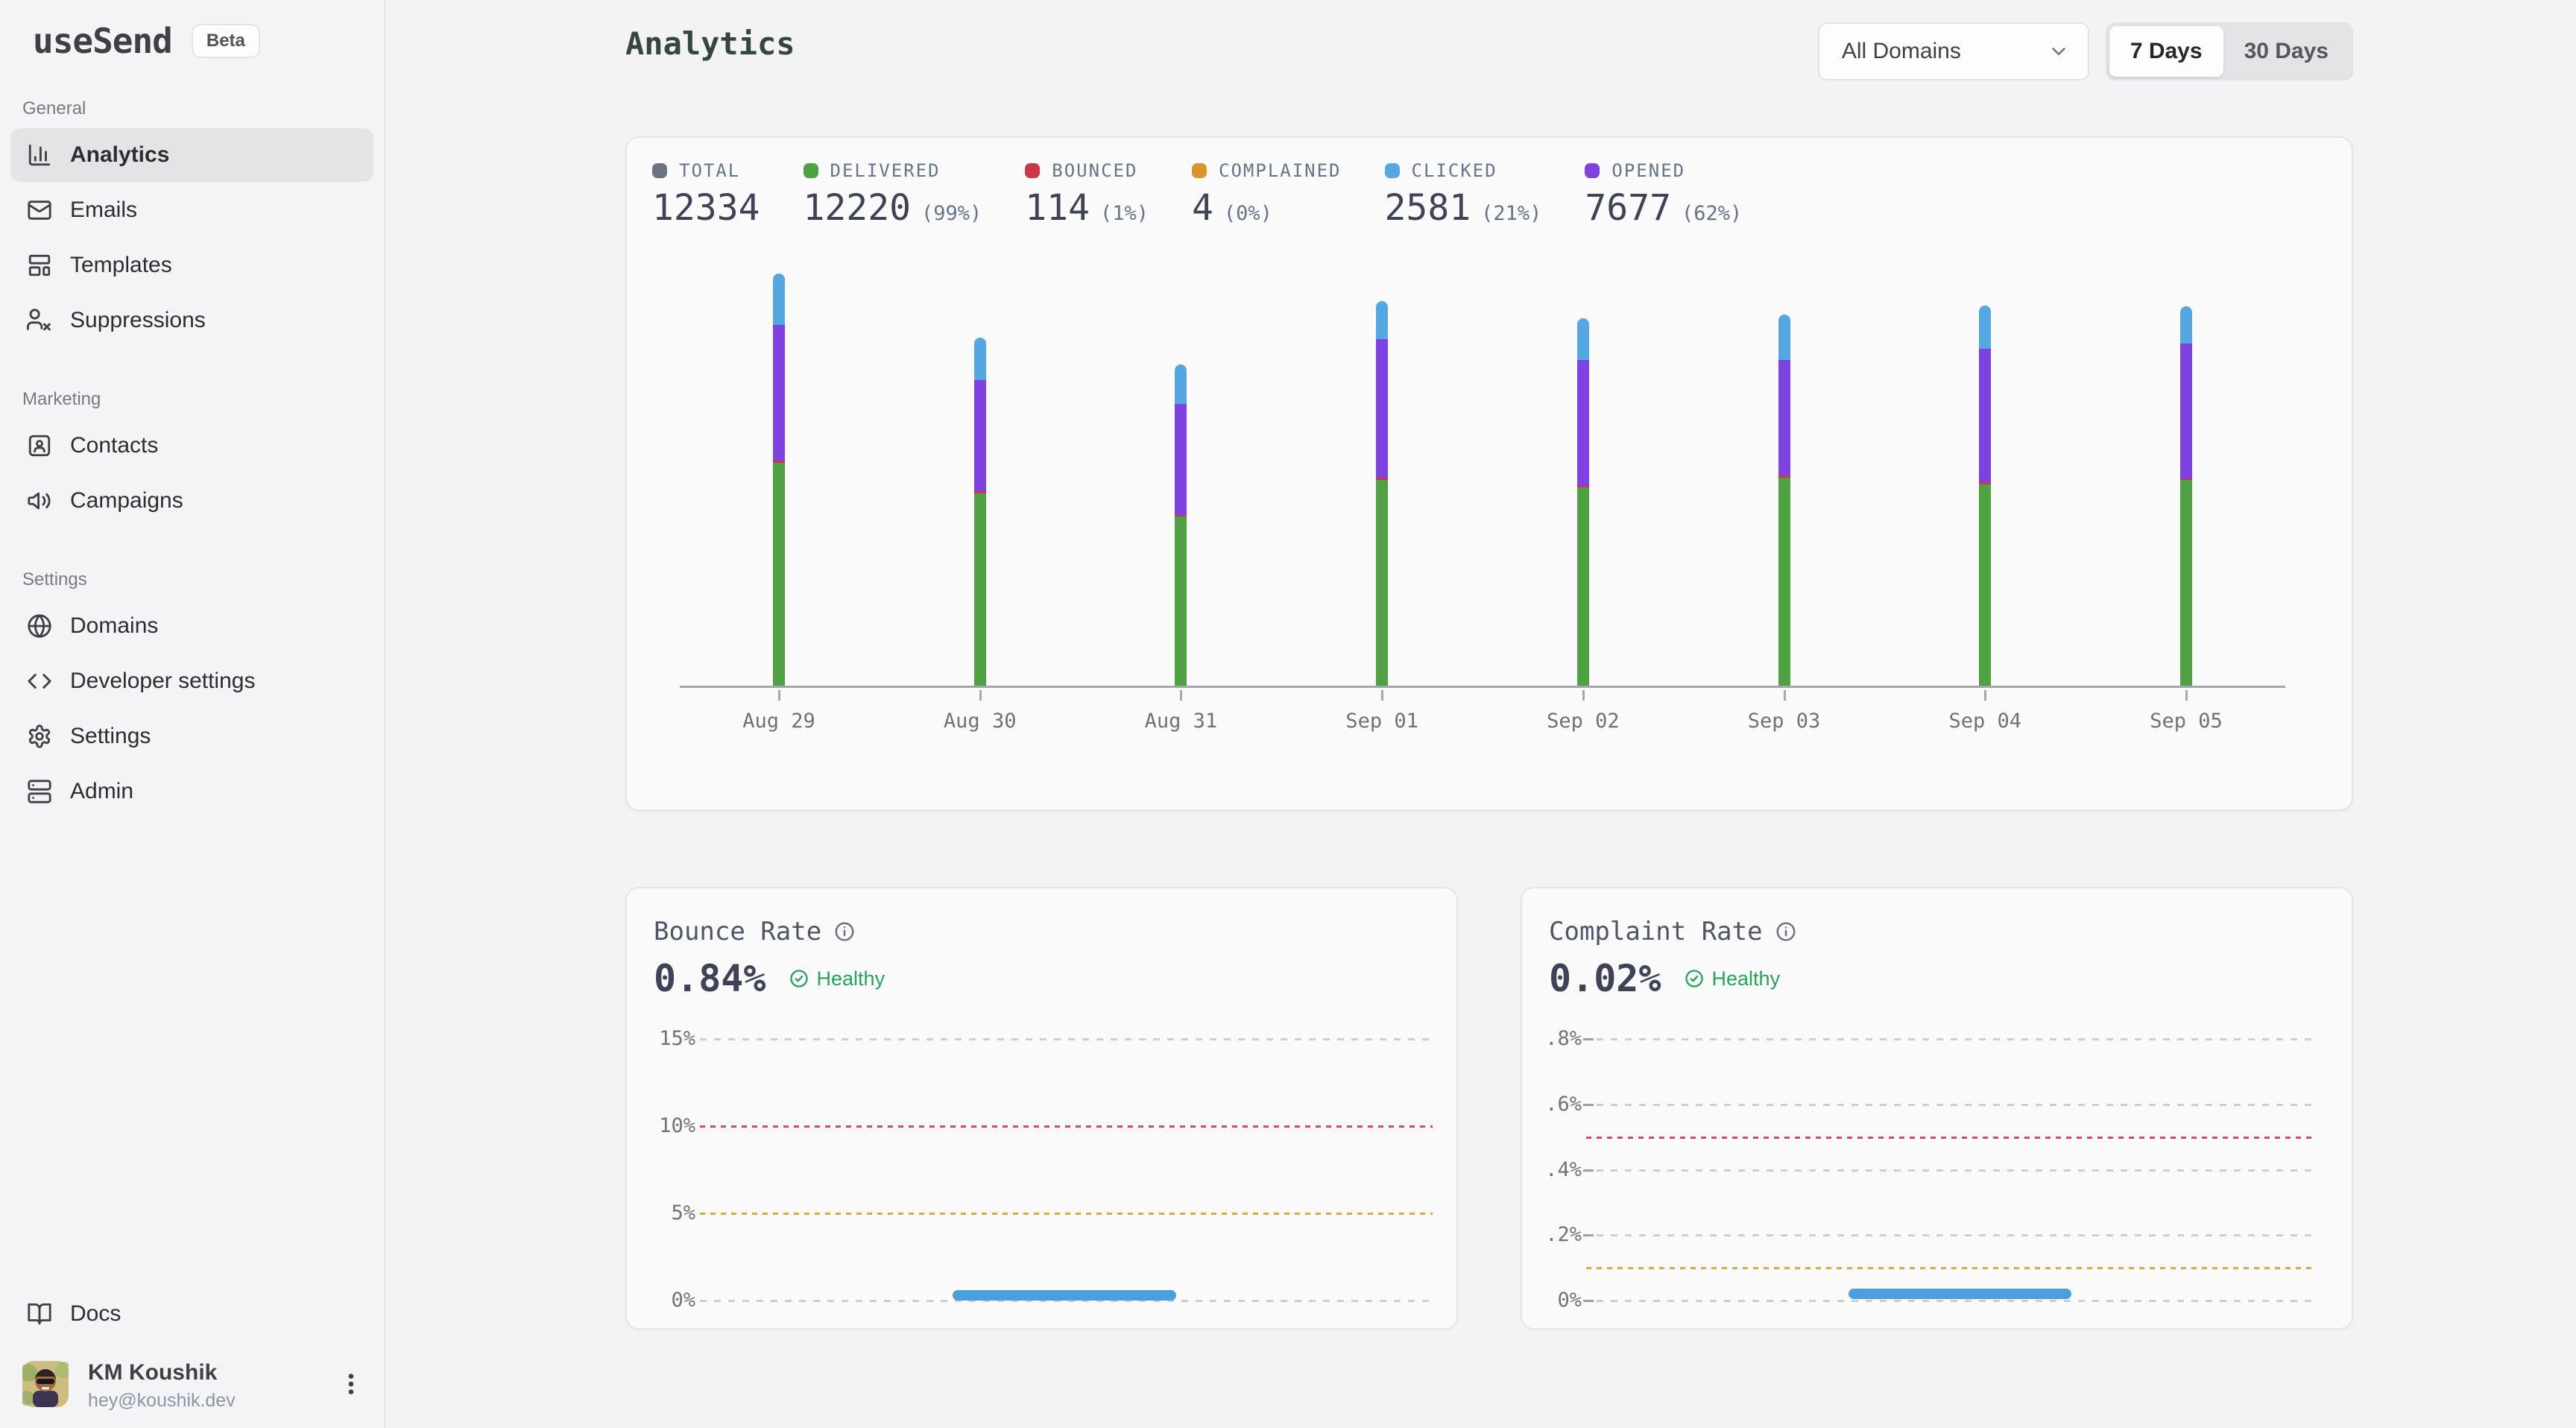 This screenshot has width=2576, height=1428. What do you see at coordinates (2229, 51) in the screenshot?
I see `date-range-toggle: 7 Days 30 Days` at bounding box center [2229, 51].